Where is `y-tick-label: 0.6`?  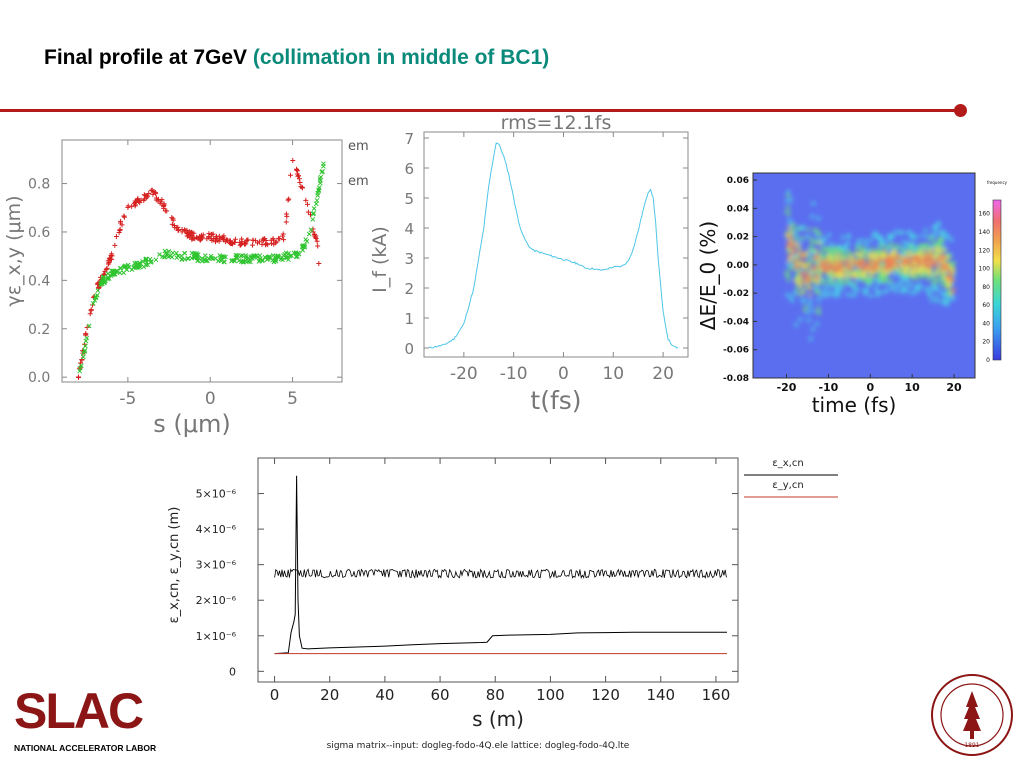 y-tick-label: 0.6 is located at coordinates (39, 233).